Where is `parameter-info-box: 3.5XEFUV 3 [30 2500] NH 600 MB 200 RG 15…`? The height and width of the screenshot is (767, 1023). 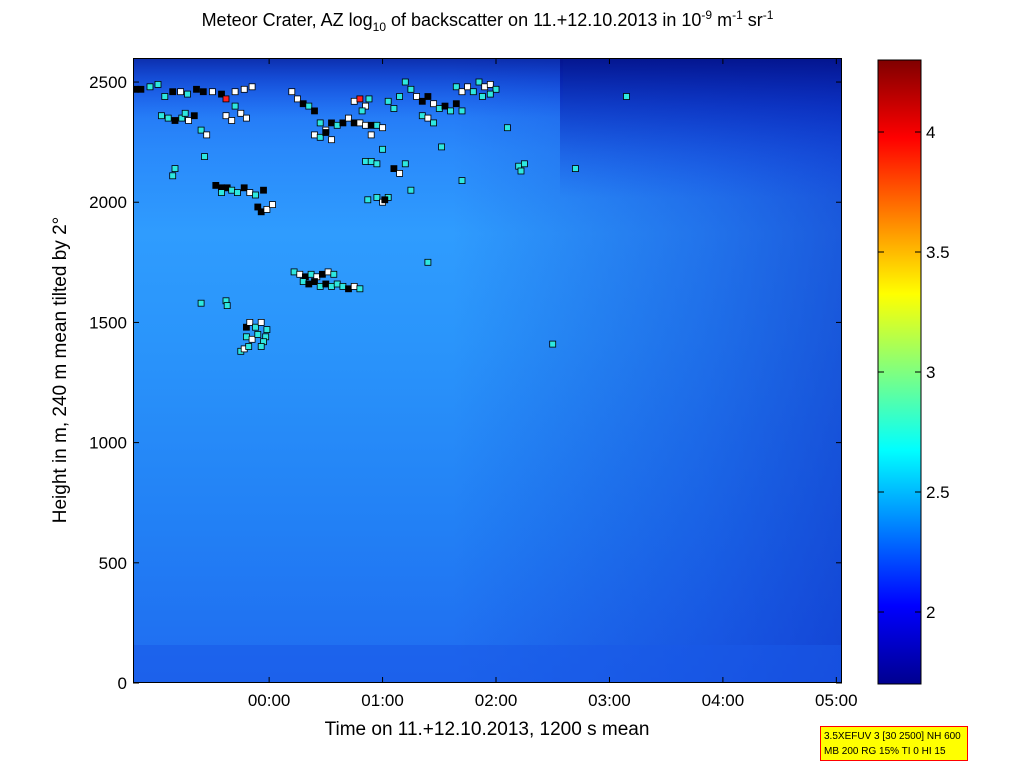
parameter-info-box: 3.5XEFUV 3 [30 2500] NH 600 MB 200 RG 15… is located at coordinates (894, 743).